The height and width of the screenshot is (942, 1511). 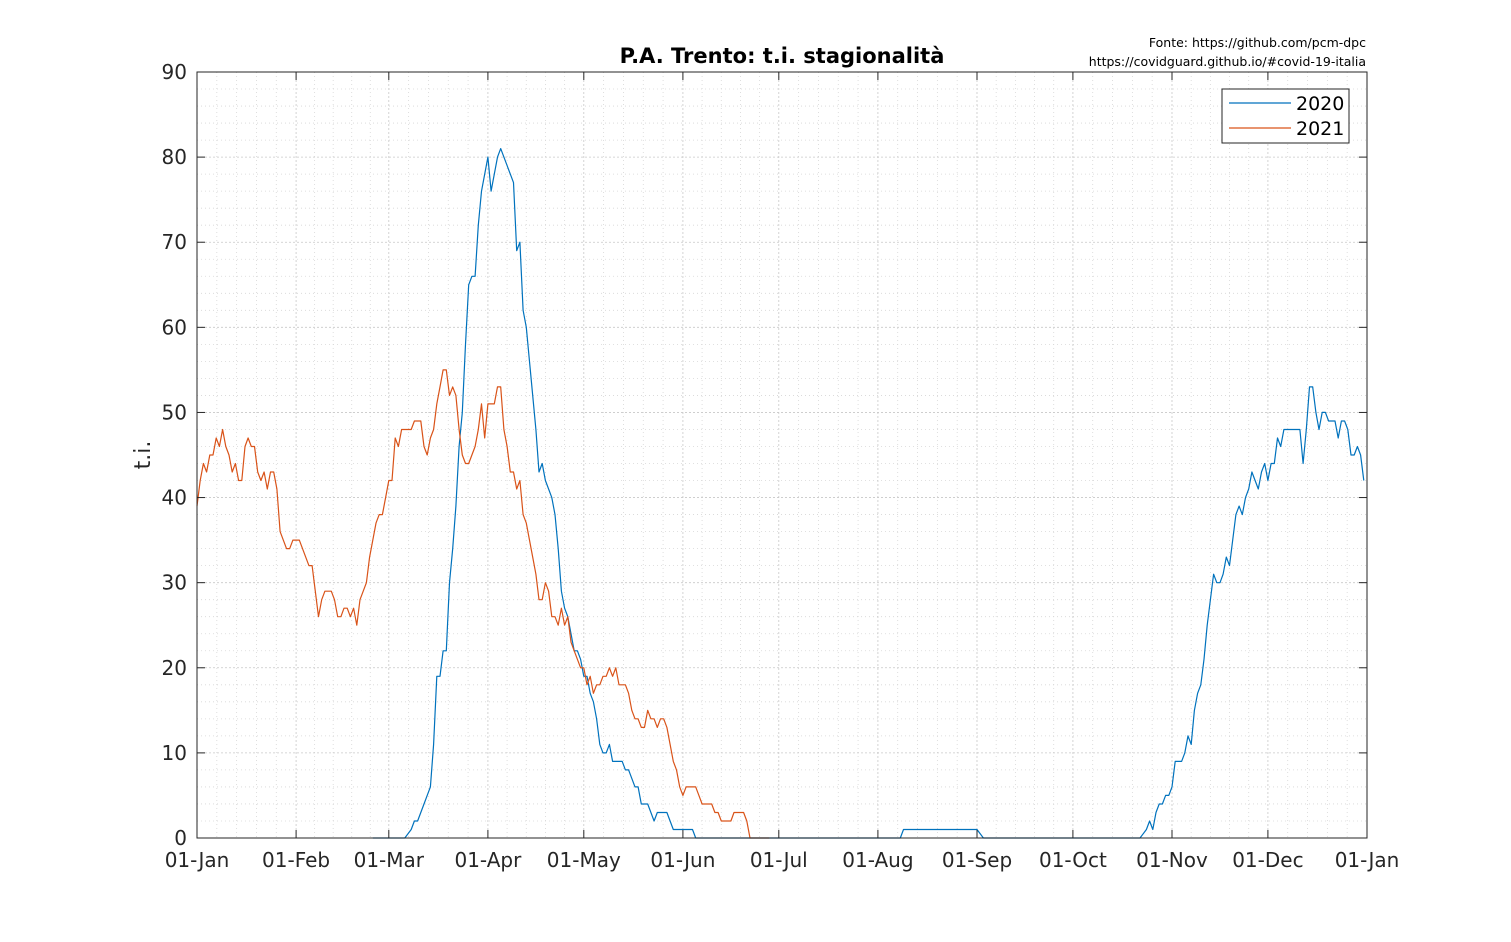 What do you see at coordinates (682, 860) in the screenshot?
I see `x-tick-label: 01-Jun` at bounding box center [682, 860].